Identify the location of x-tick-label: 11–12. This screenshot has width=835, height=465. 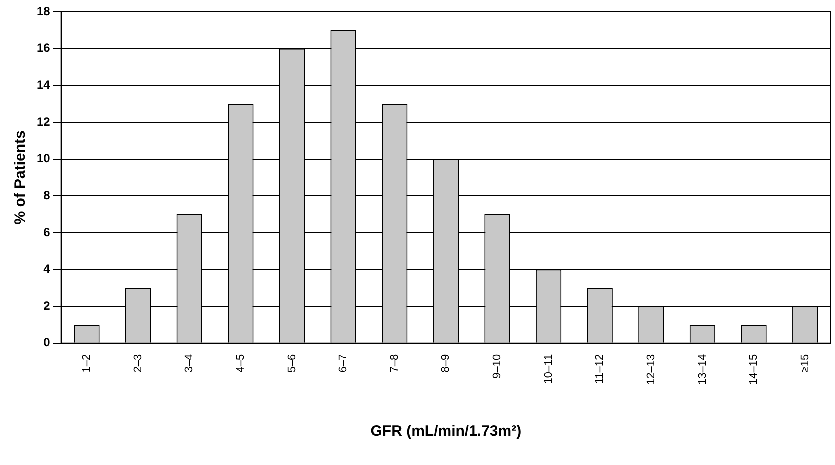
(600, 369).